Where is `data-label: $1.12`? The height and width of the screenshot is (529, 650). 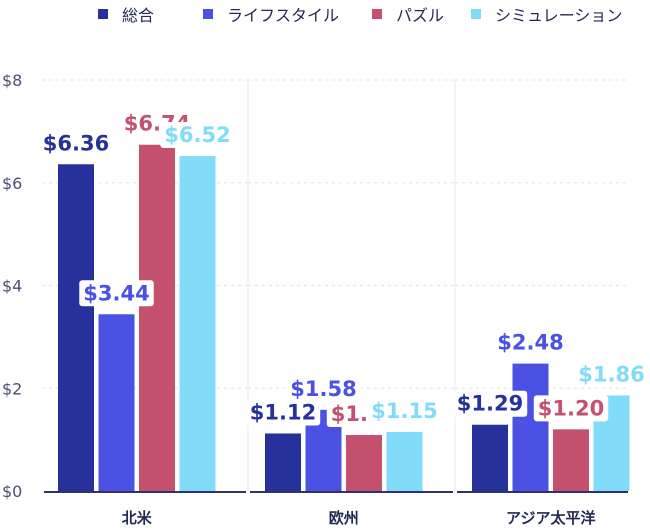 data-label: $1.12 is located at coordinates (283, 412).